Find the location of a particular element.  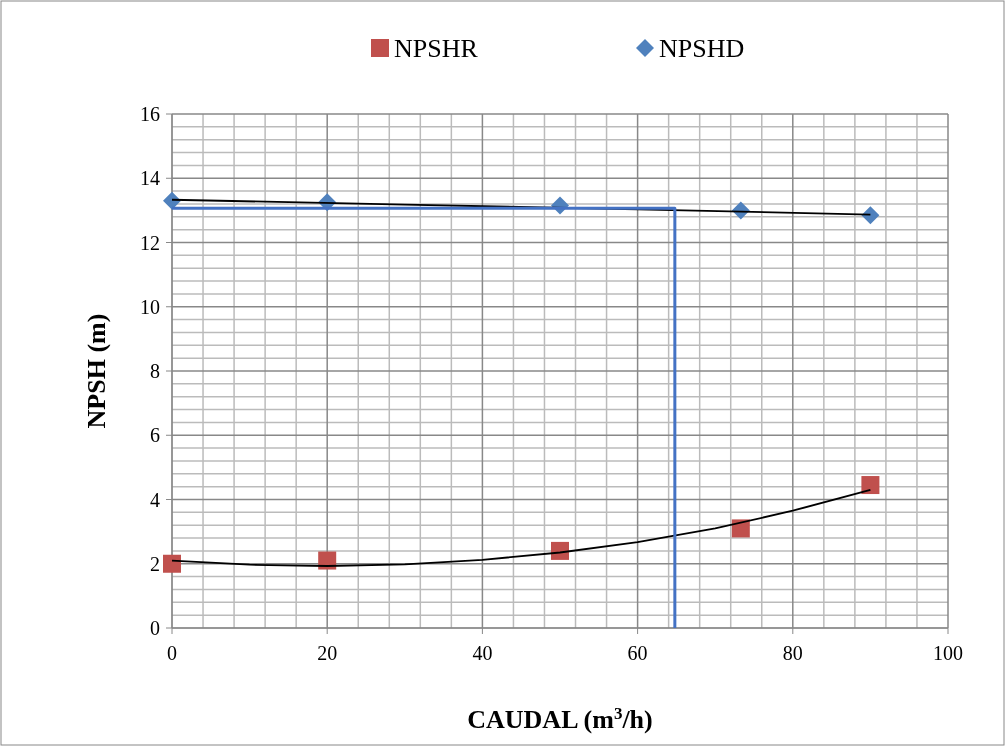

x-tick-label: 0 is located at coordinates (172, 653).